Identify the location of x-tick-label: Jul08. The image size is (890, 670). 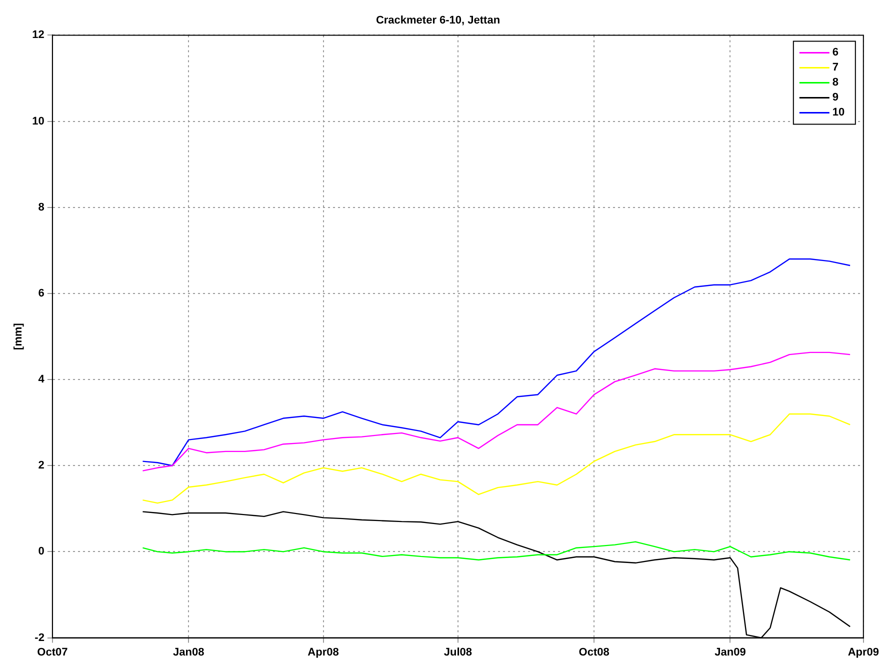
(458, 652).